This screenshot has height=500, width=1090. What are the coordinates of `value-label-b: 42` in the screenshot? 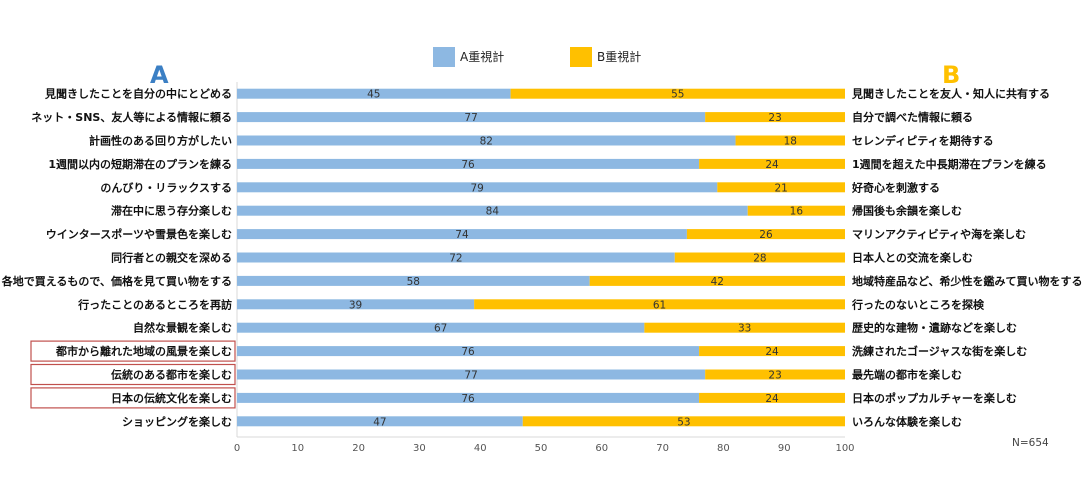 It's located at (717, 282).